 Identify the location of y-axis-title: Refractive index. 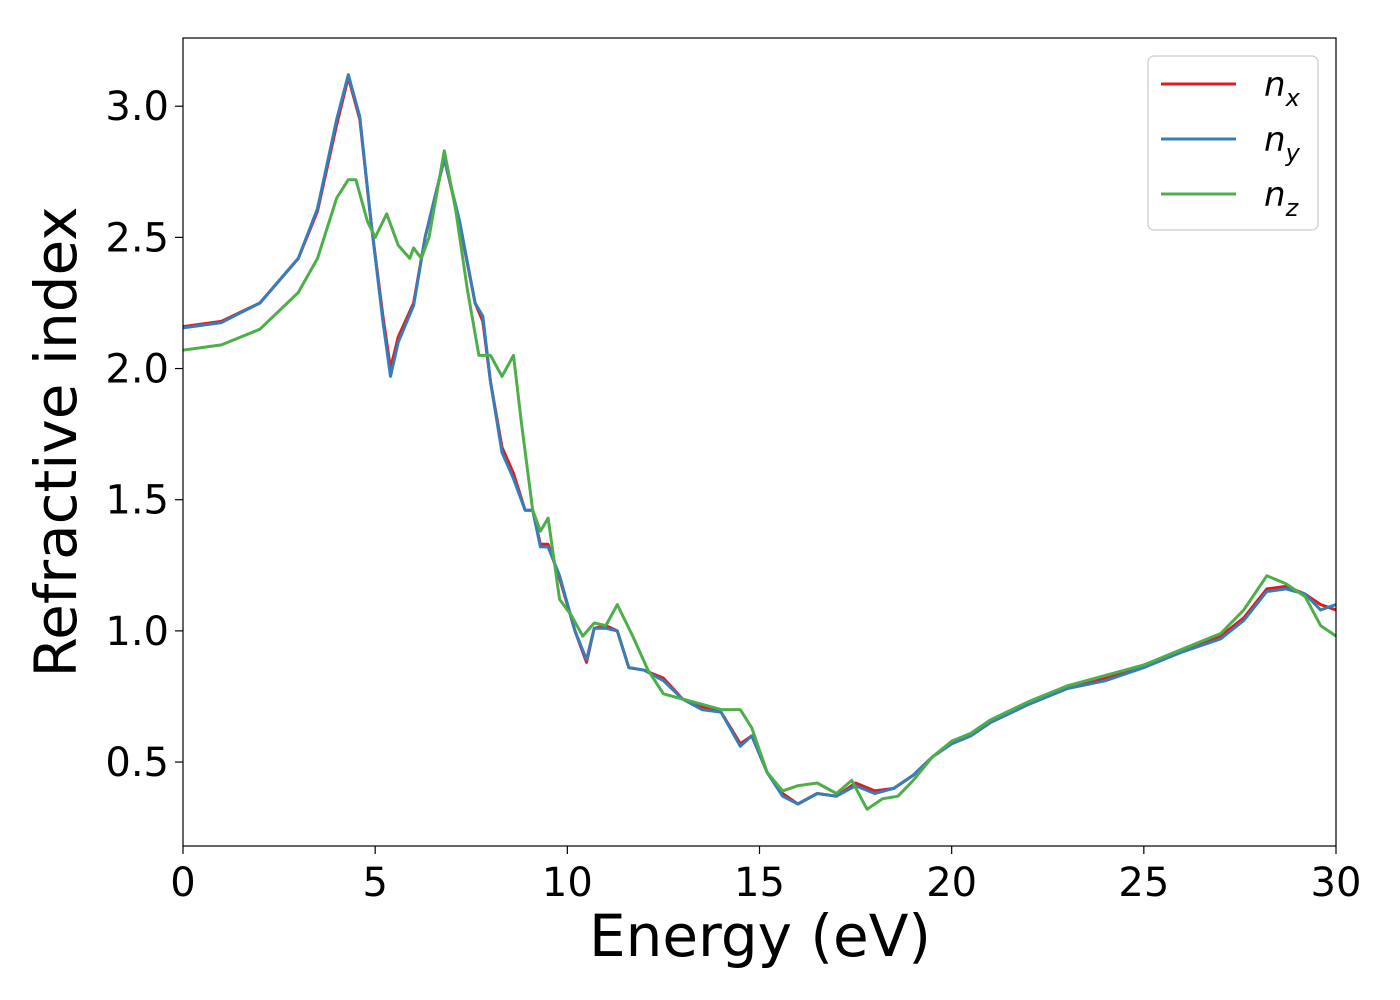
(56, 441).